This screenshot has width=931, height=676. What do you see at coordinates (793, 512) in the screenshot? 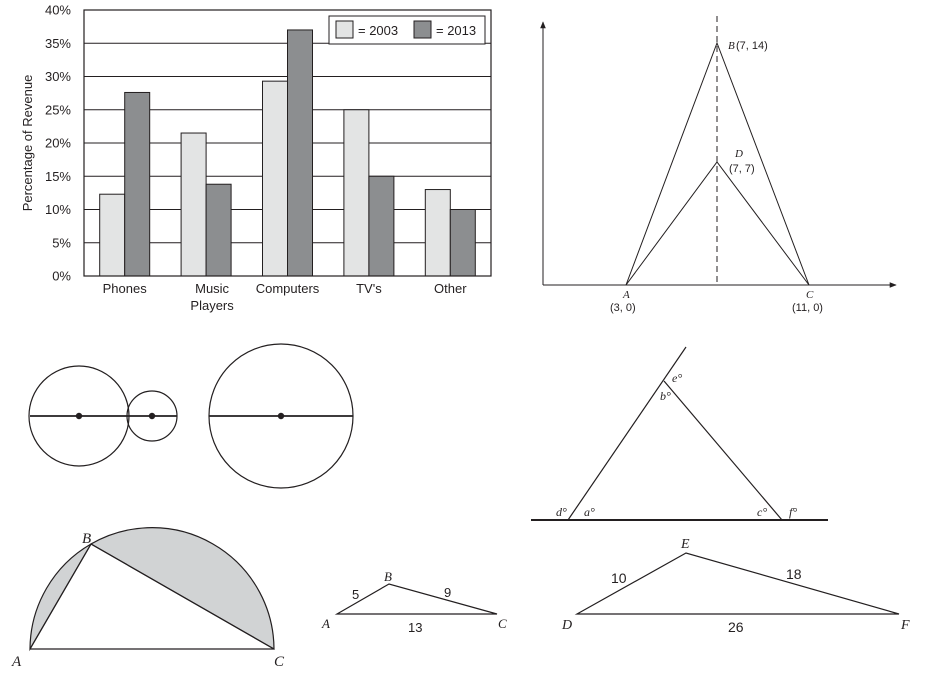
I see `angle-f-label: f°` at bounding box center [793, 512].